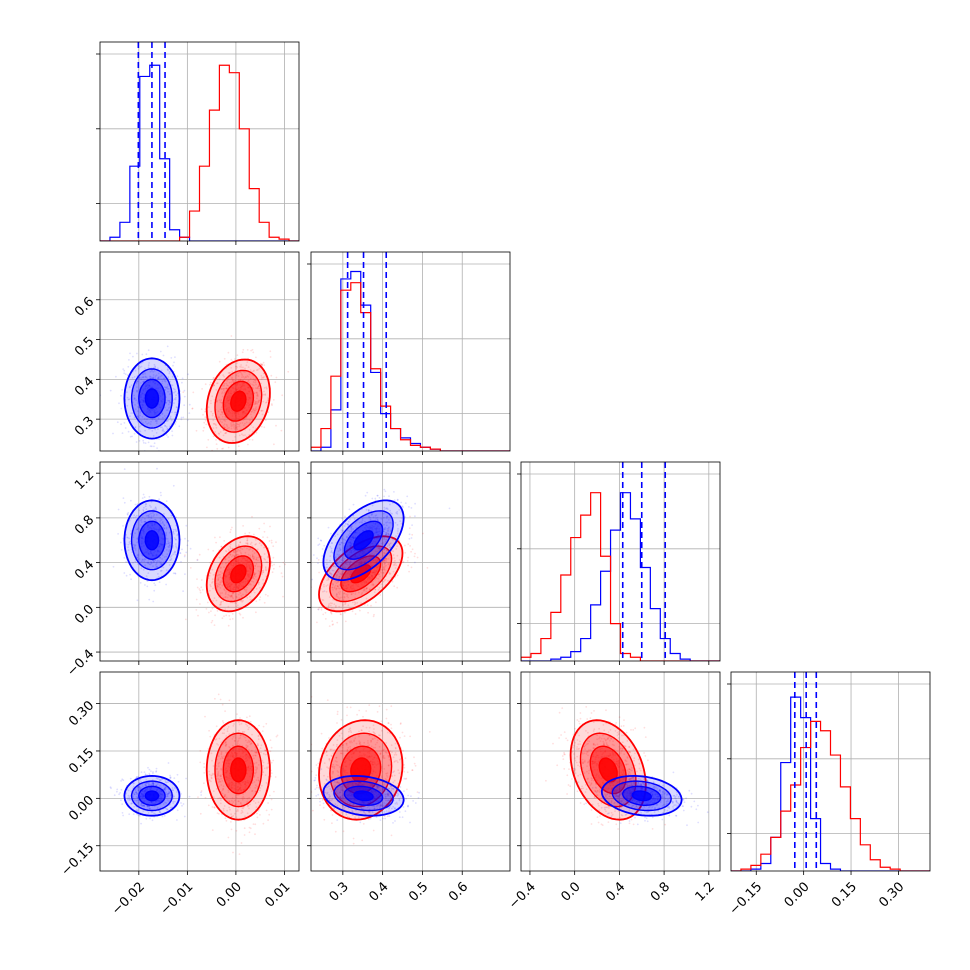 Image resolution: width=970 pixels, height=970 pixels. I want to click on histogram-panel, so click(619, 563).